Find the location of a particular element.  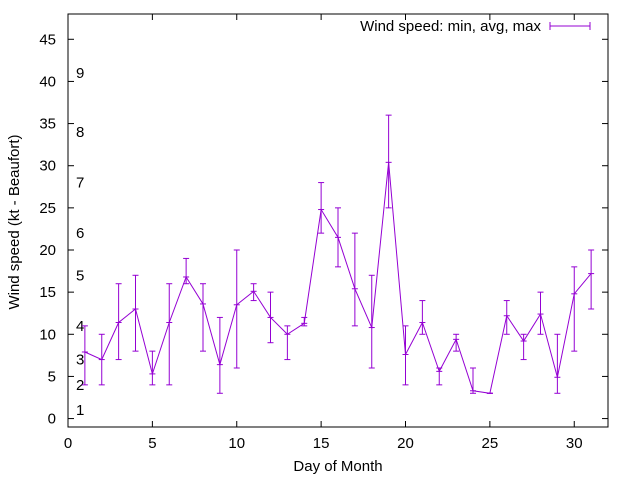

y-tick-label: 40 is located at coordinates (47, 81).